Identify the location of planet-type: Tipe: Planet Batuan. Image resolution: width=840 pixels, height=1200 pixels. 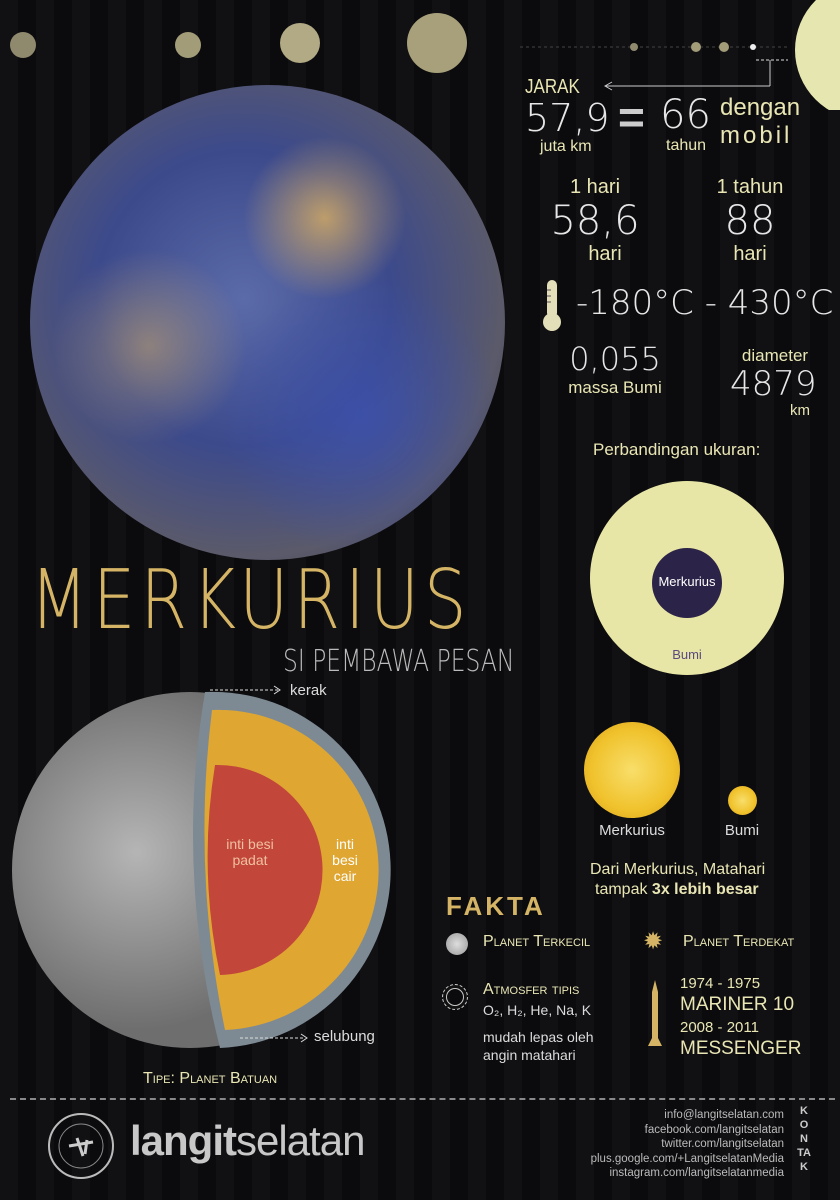
(210, 1078).